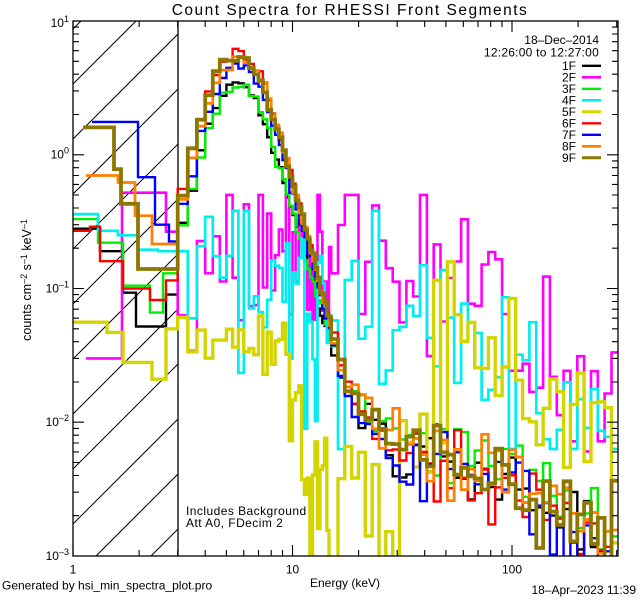  Describe the element at coordinates (569, 158) in the screenshot. I see `svg-text: 9F` at that location.